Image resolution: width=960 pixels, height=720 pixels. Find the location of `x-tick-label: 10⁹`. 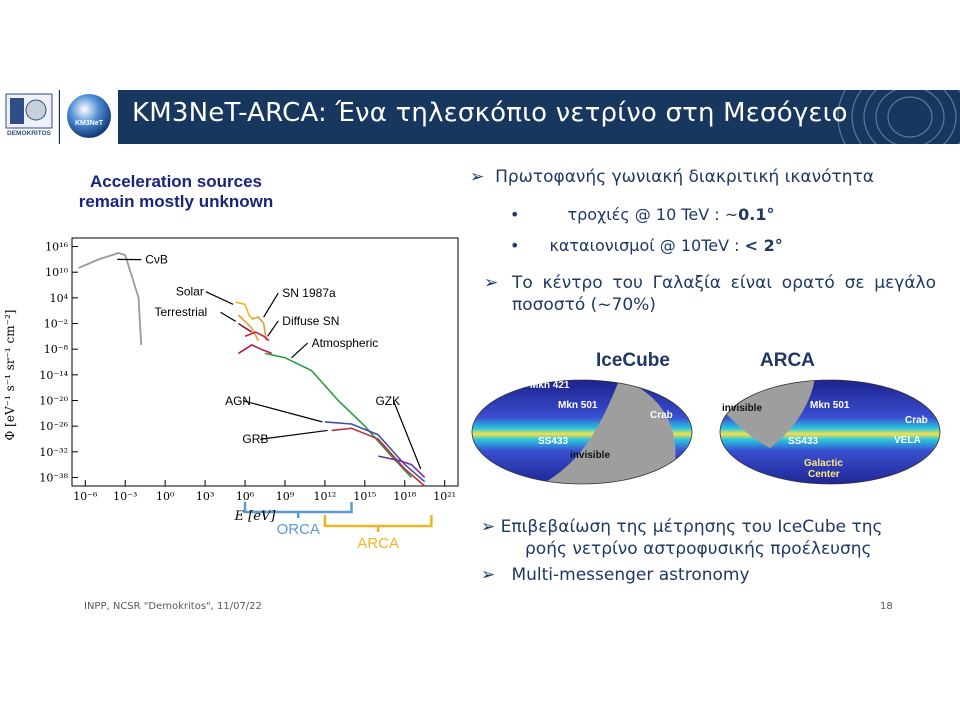

x-tick-label: 10⁹ is located at coordinates (285, 496).